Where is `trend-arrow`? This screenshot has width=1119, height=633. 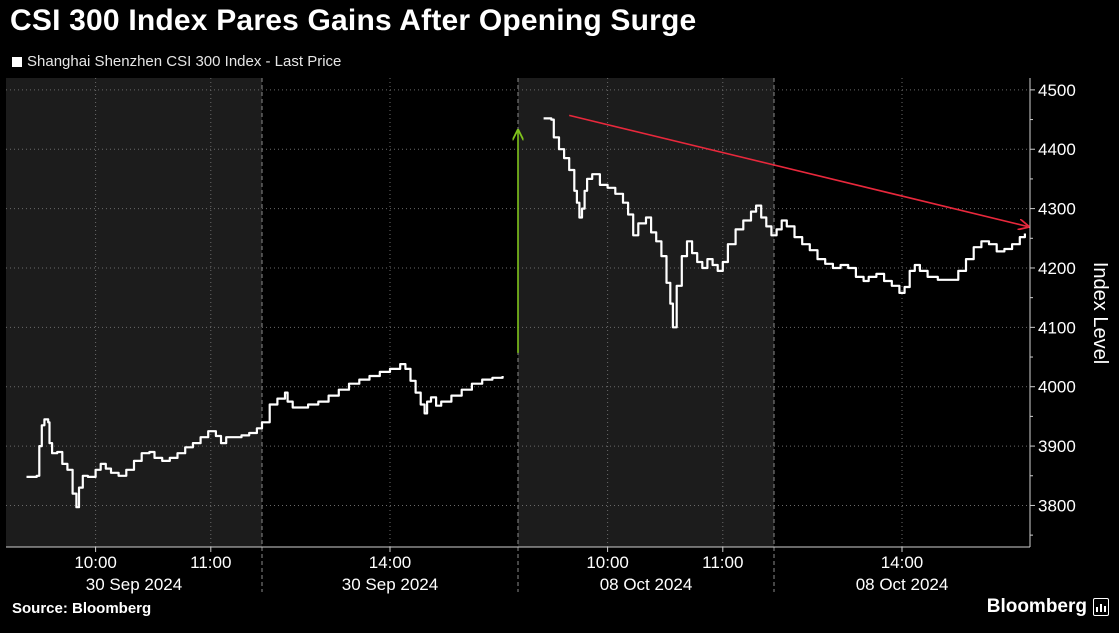 trend-arrow is located at coordinates (798, 170).